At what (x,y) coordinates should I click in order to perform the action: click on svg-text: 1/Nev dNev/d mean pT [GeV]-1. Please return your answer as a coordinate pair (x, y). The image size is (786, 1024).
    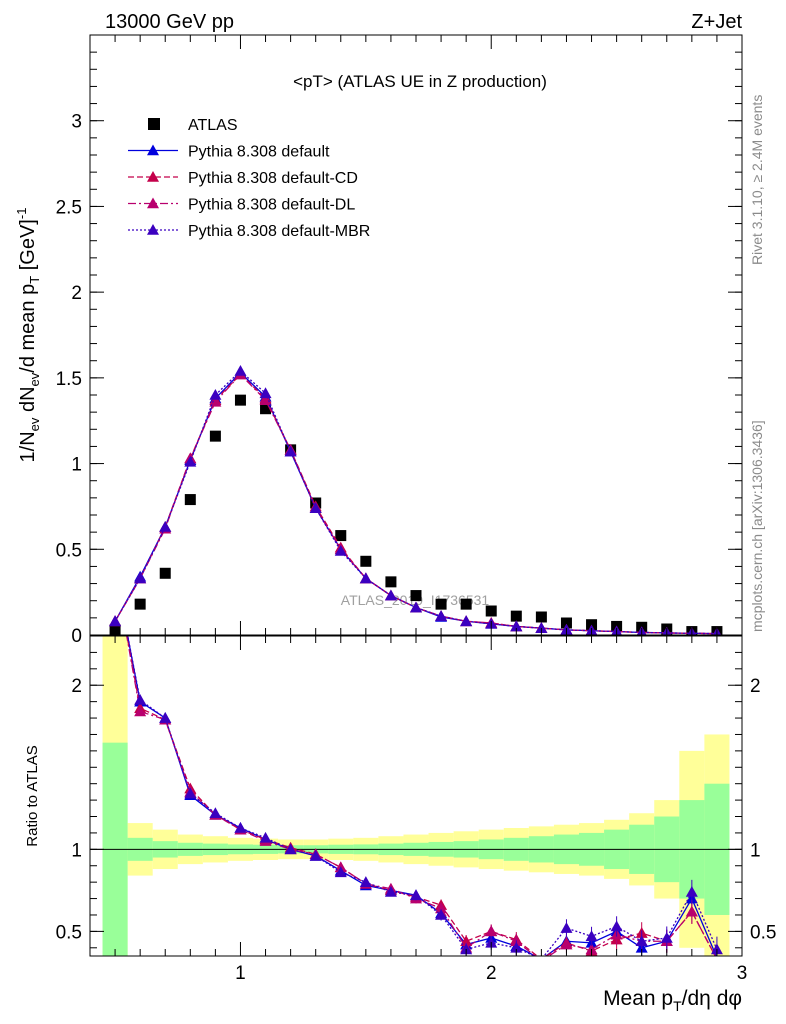
    Looking at the image, I should click on (28, 335).